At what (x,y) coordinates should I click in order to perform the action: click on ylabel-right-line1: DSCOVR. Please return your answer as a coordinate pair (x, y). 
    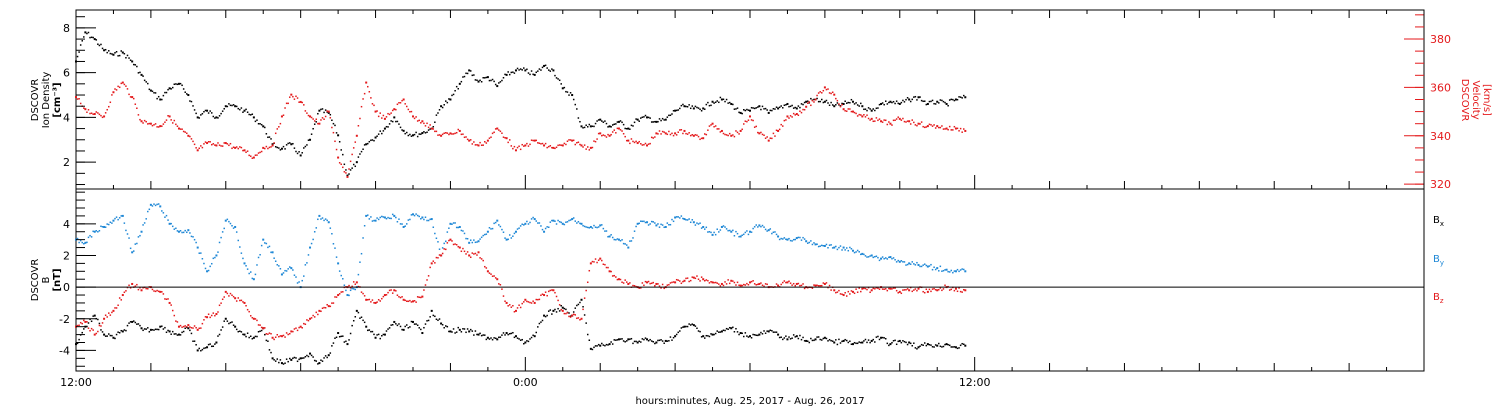
    Looking at the image, I should click on (1464, 100).